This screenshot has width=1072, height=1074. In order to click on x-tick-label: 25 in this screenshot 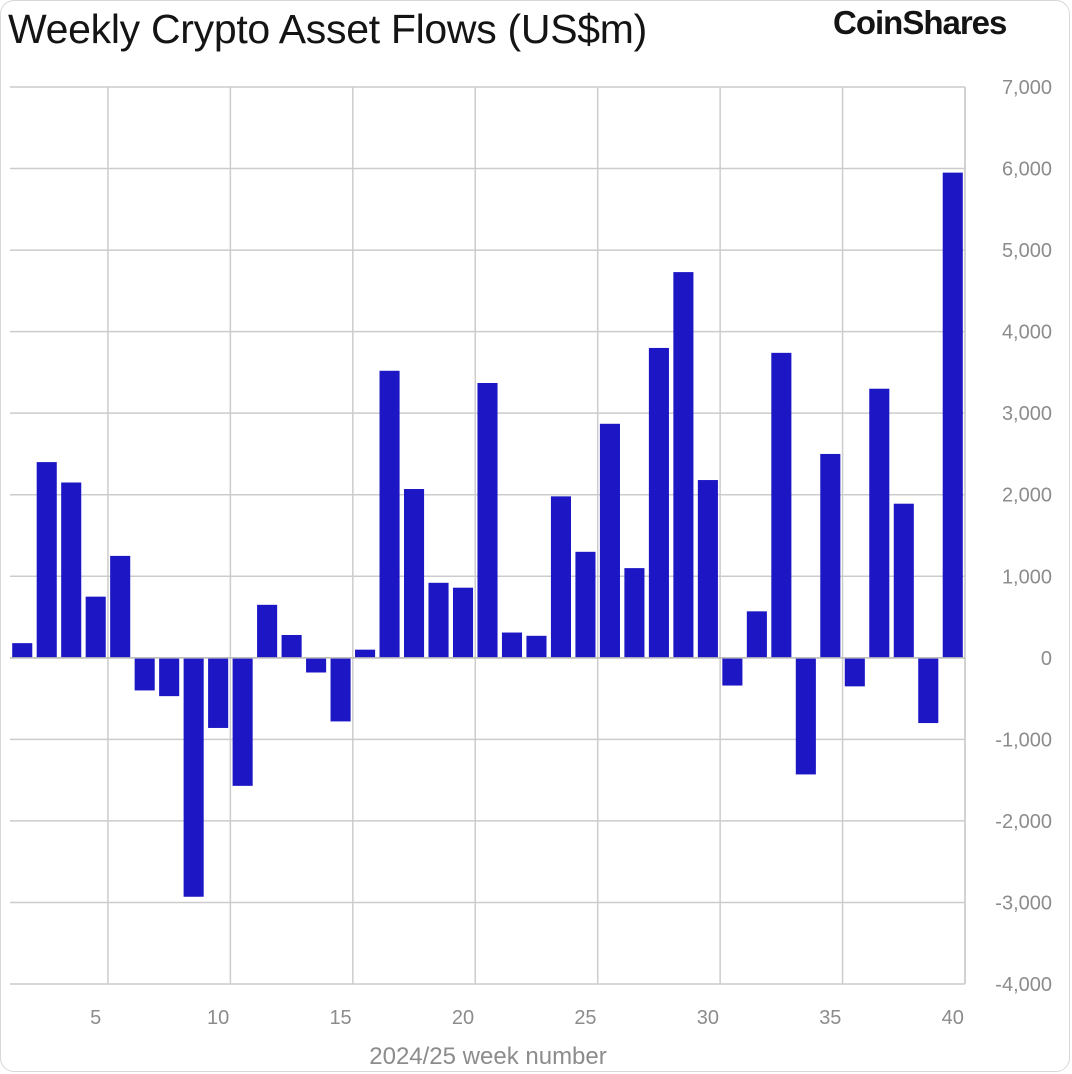, I will do `click(585, 1018)`.